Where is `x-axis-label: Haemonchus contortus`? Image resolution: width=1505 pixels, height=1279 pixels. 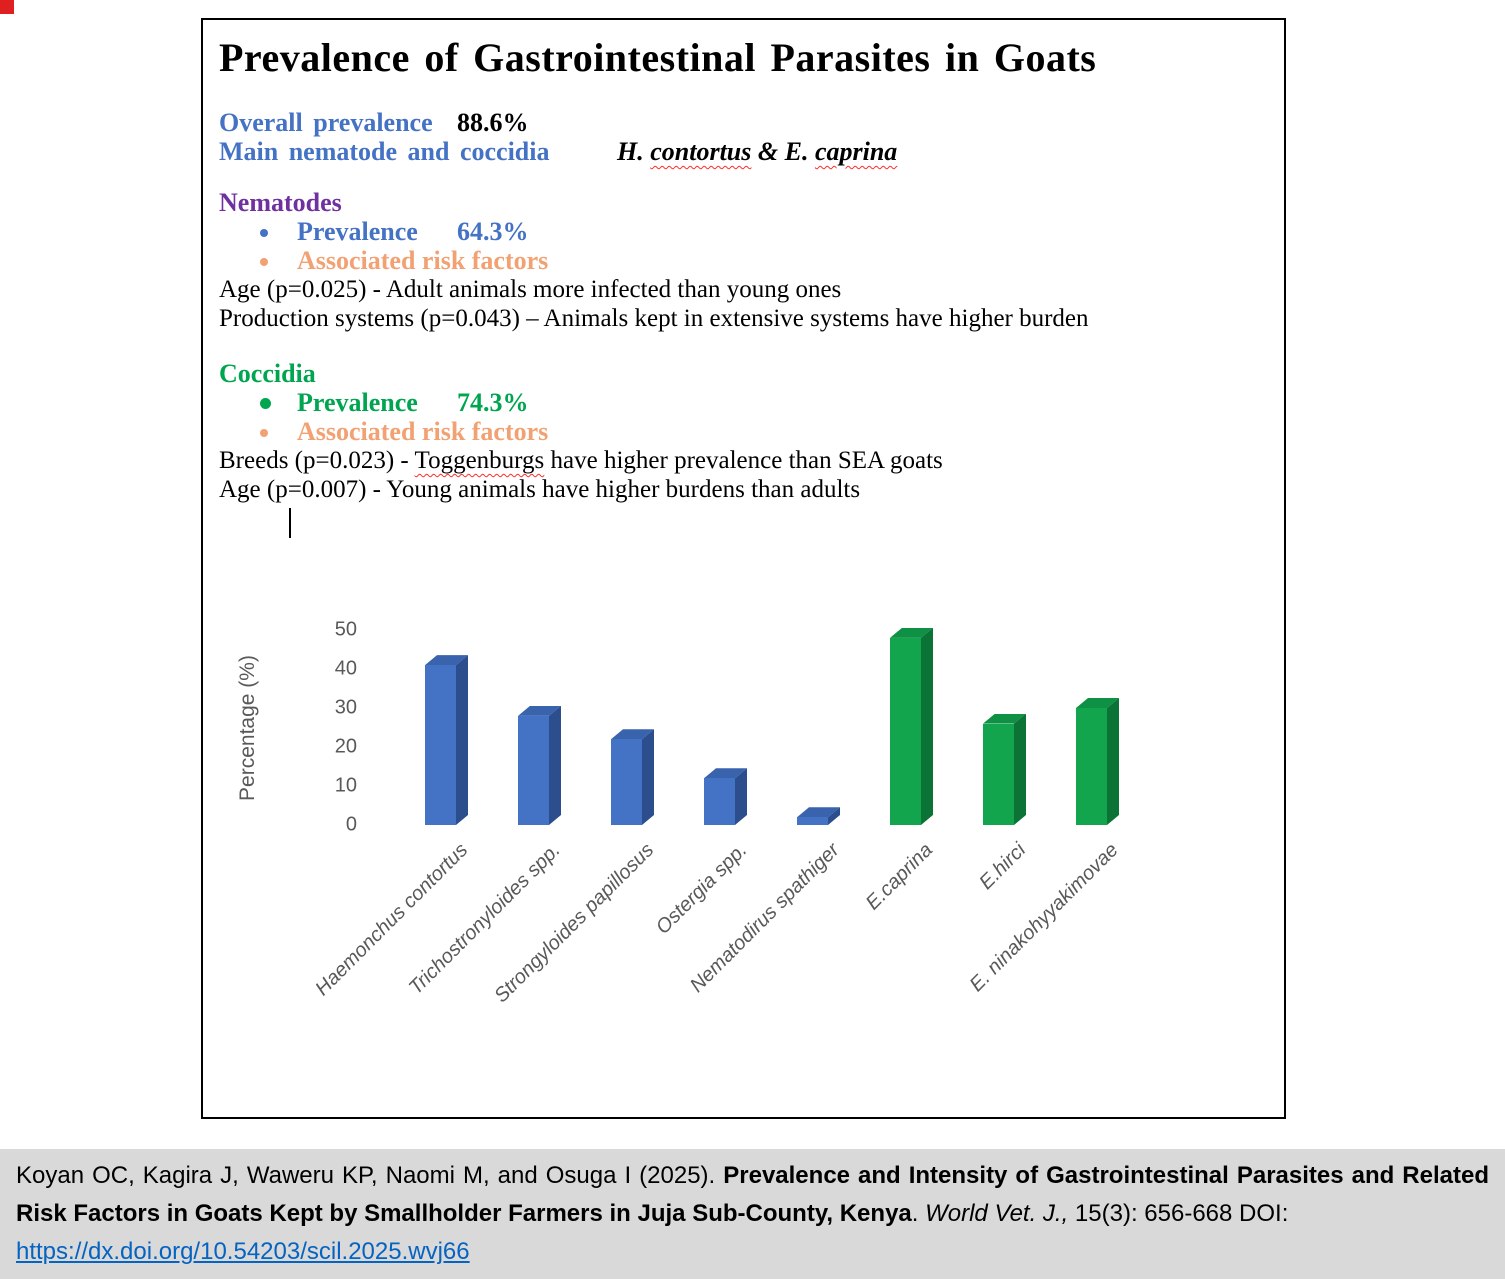
x-axis-label: Haemonchus contortus is located at coordinates (392, 919).